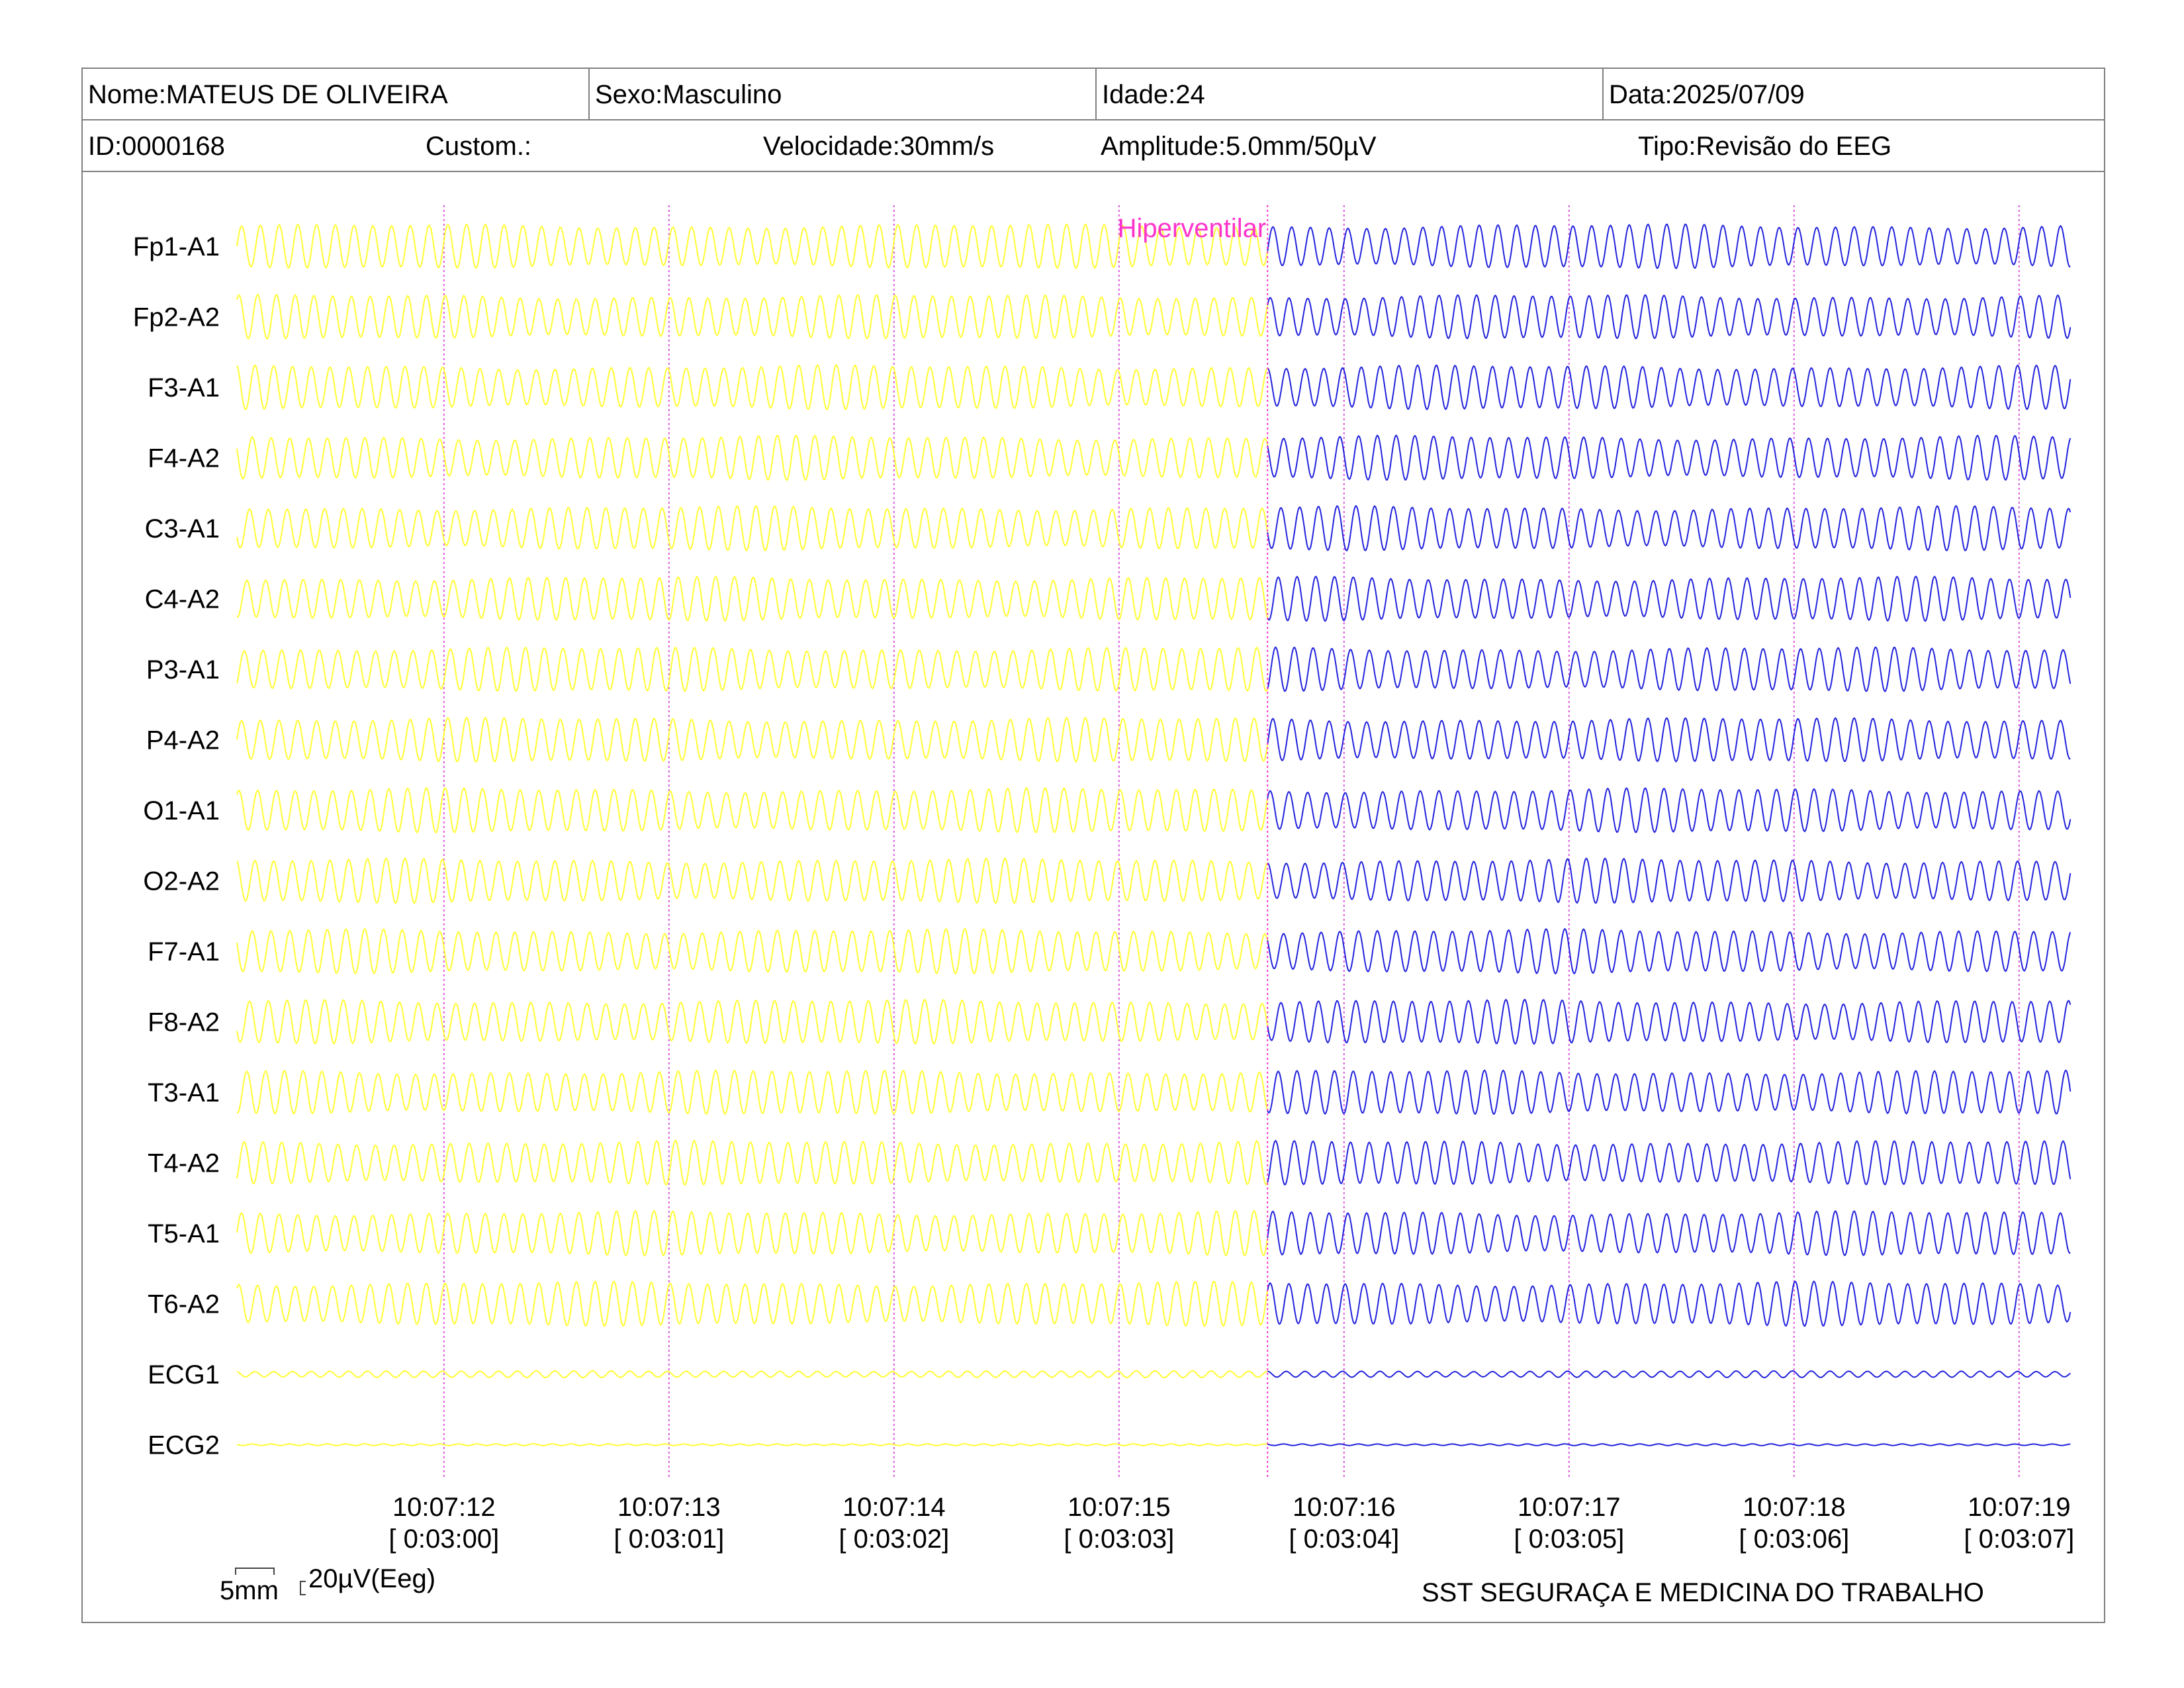  I want to click on channel-label-o1-a1: O1-A1, so click(181, 810).